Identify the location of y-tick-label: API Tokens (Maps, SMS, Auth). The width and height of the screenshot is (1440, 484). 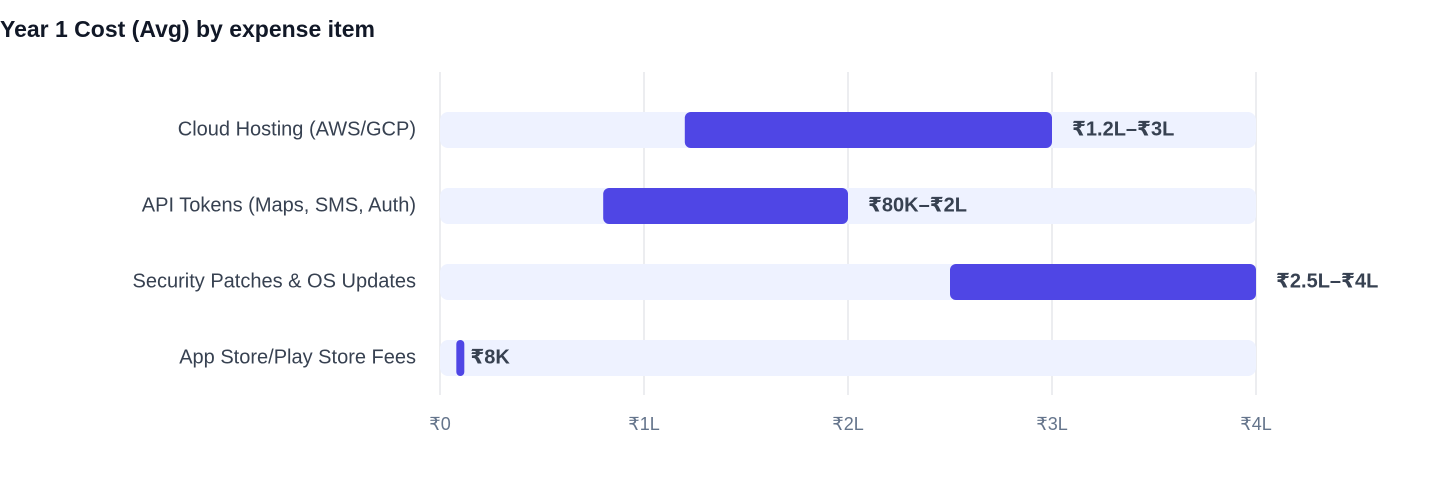
(279, 205).